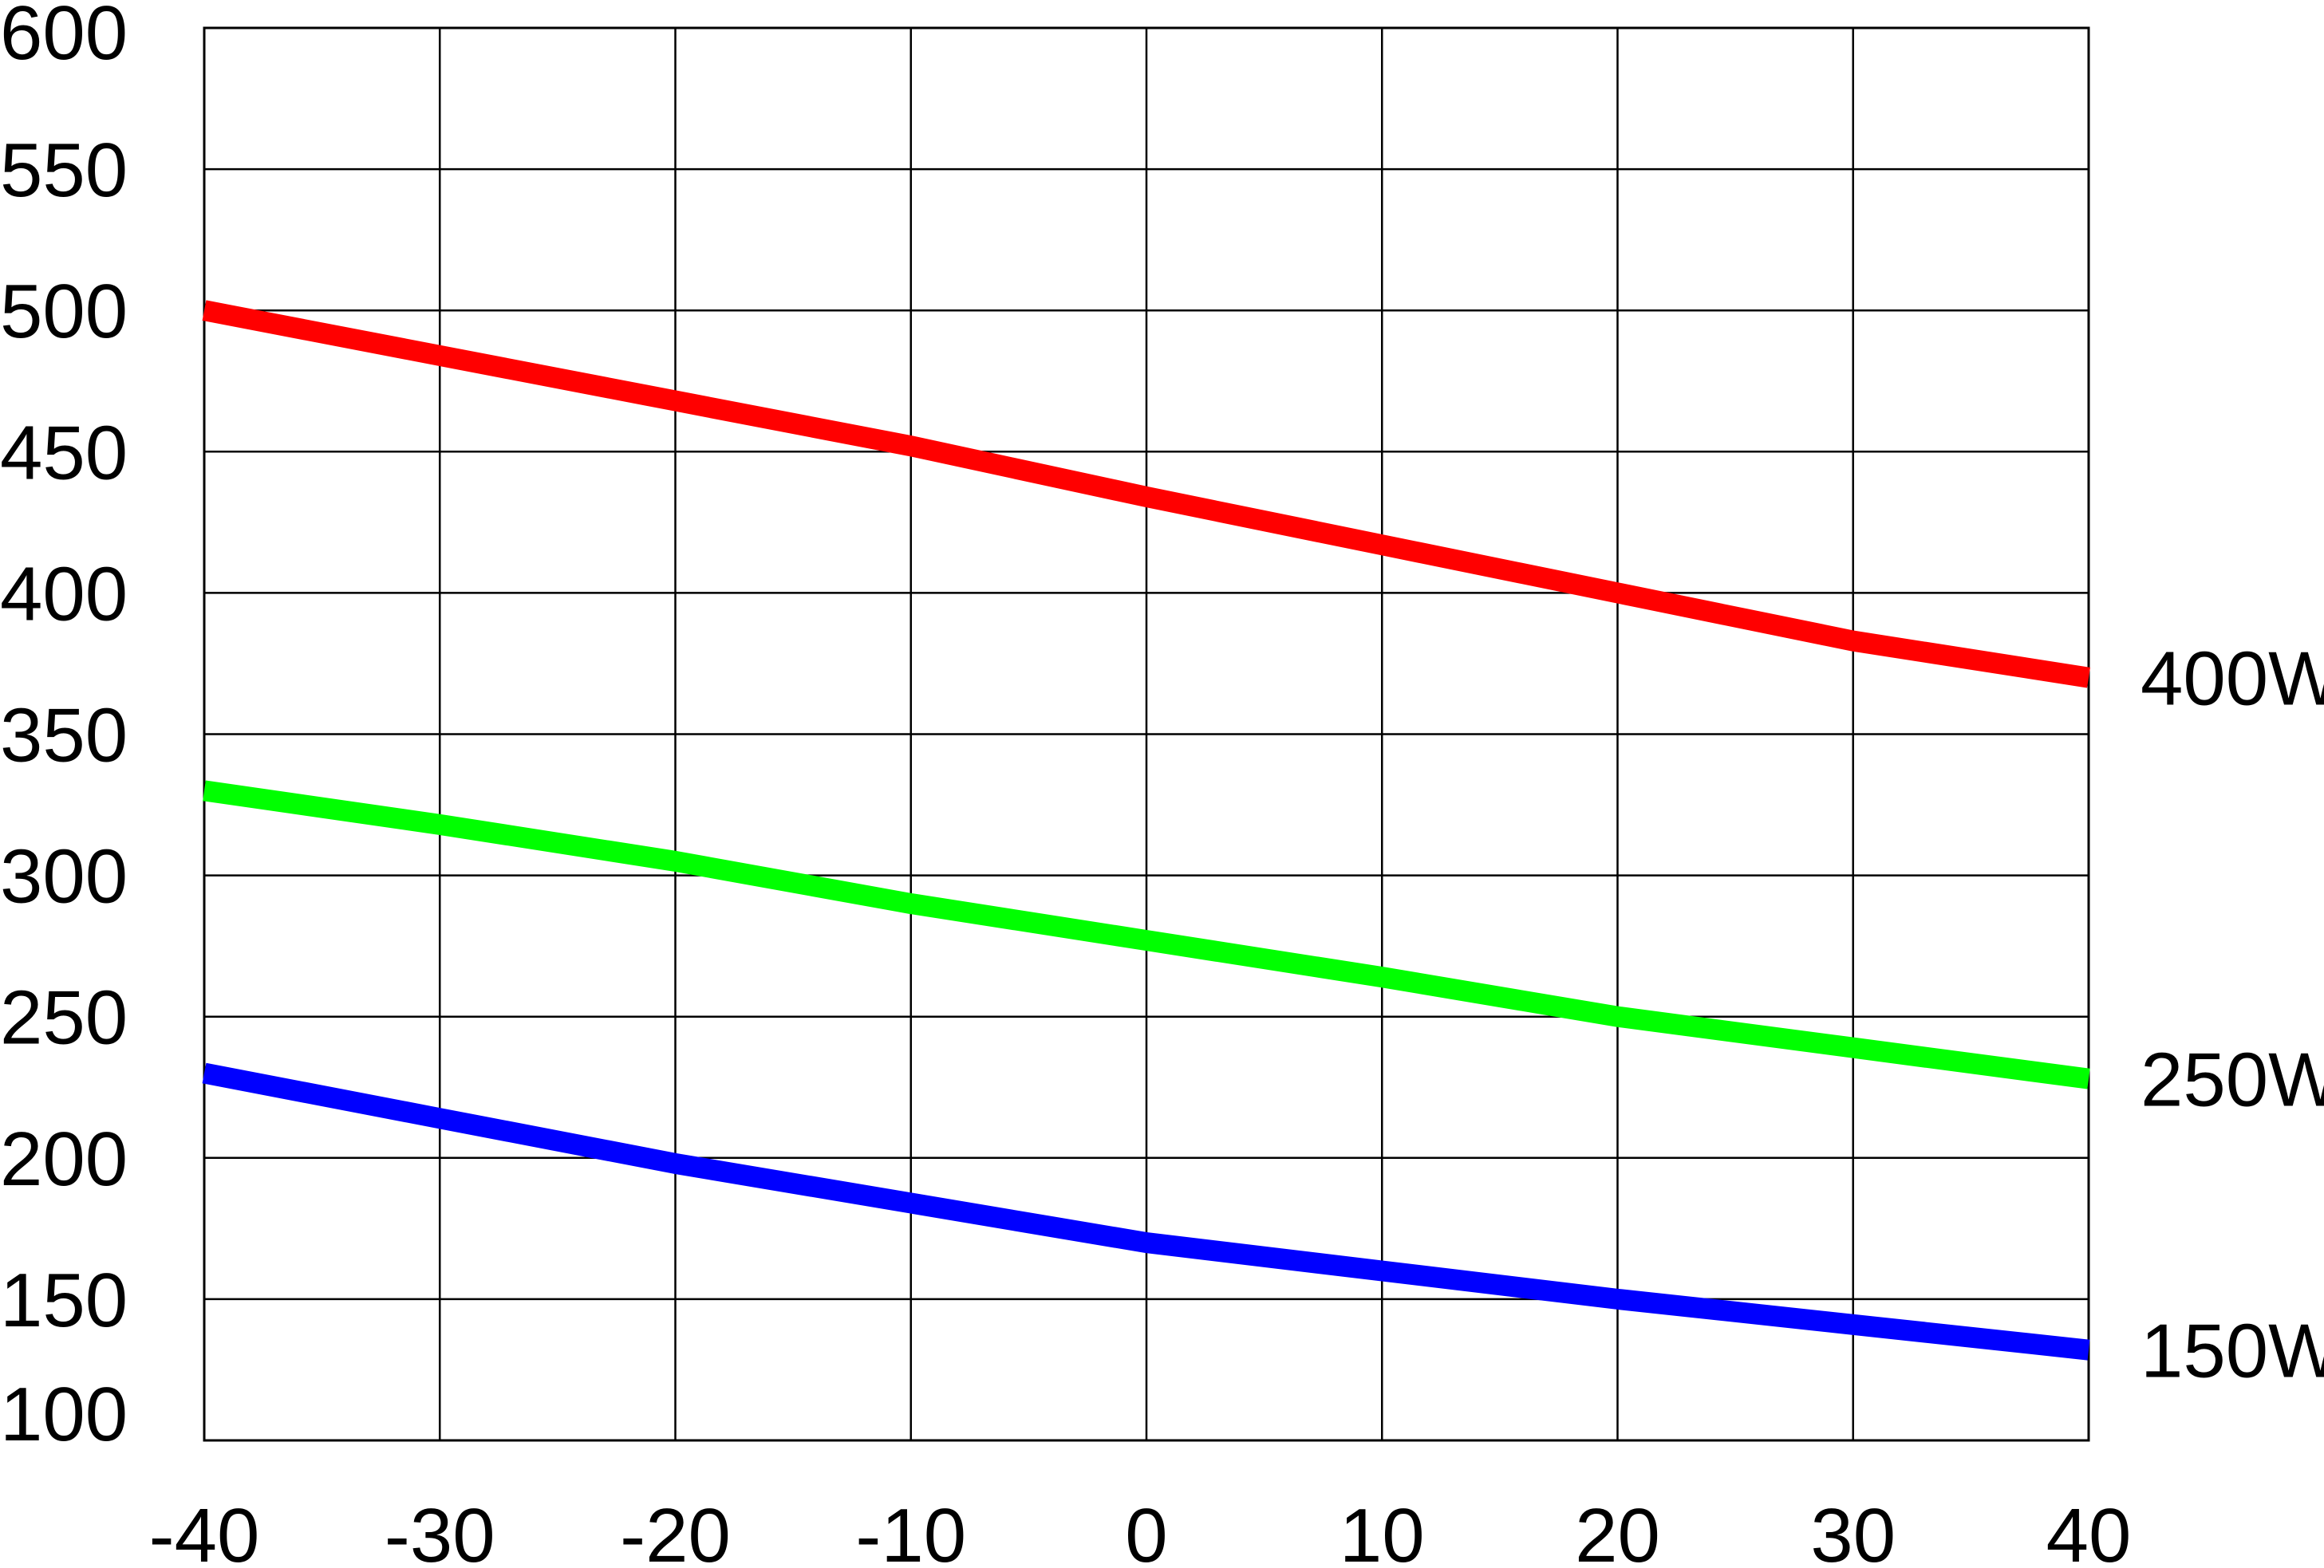 The image size is (2324, 1568). I want to click on y-tick-label: 250, so click(64, 1018).